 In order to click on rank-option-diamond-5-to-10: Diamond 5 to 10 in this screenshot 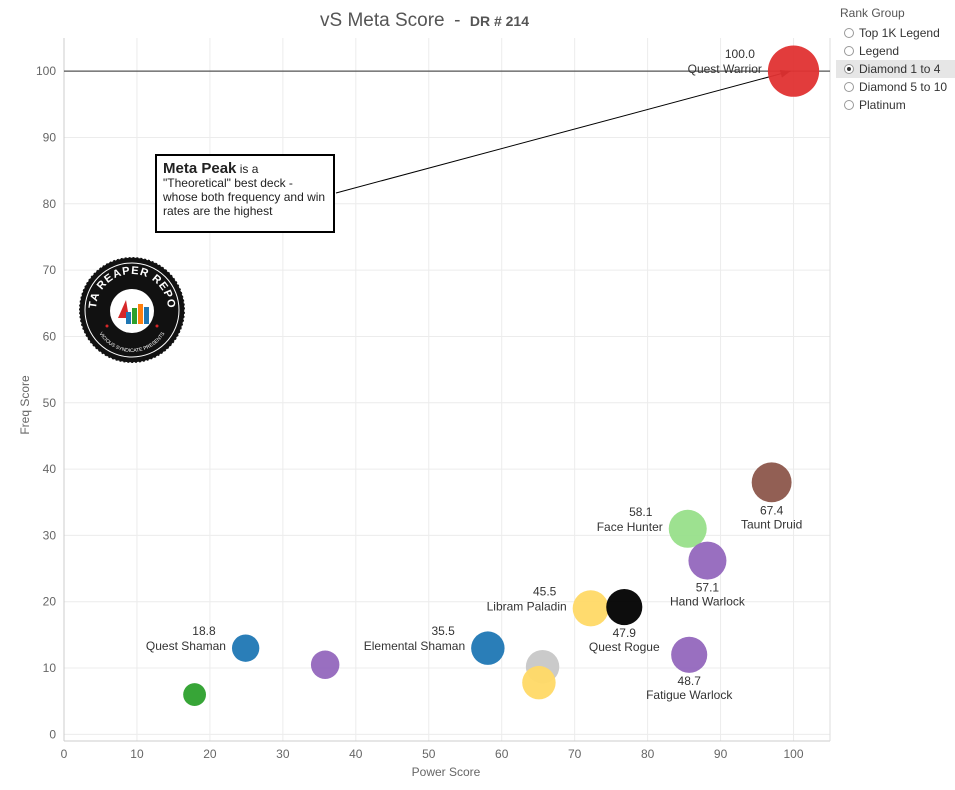, I will do `click(895, 87)`.